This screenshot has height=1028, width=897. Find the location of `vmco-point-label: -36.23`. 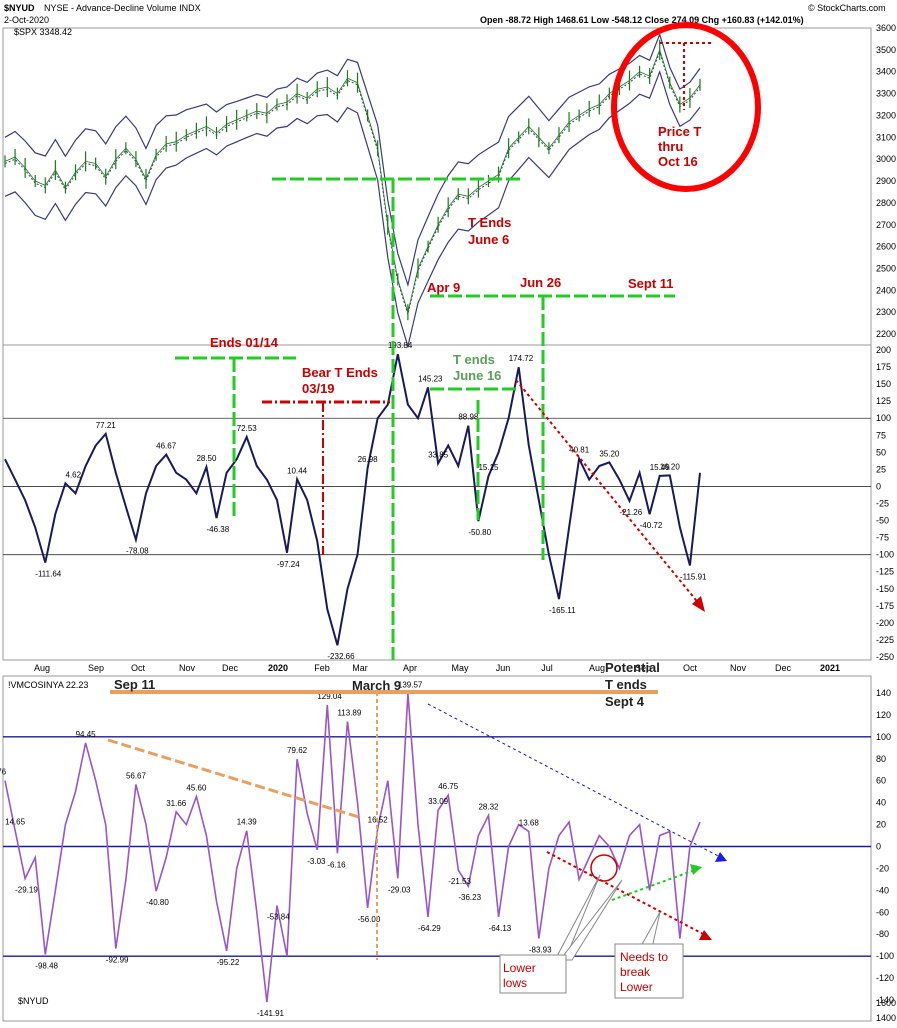

vmco-point-label: -36.23 is located at coordinates (469, 897).